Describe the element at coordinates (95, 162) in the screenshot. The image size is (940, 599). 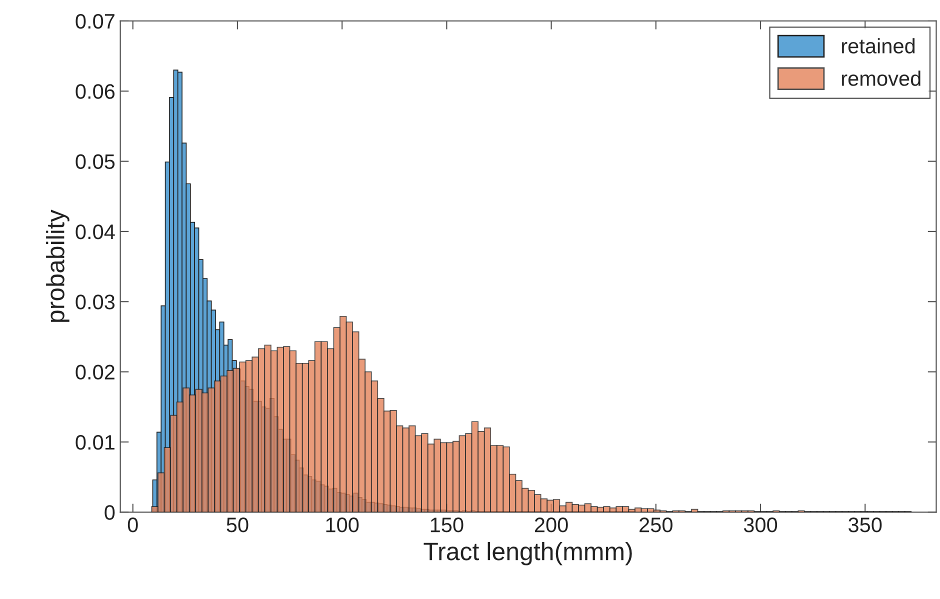
I see `y-tick-label: 0.05` at that location.